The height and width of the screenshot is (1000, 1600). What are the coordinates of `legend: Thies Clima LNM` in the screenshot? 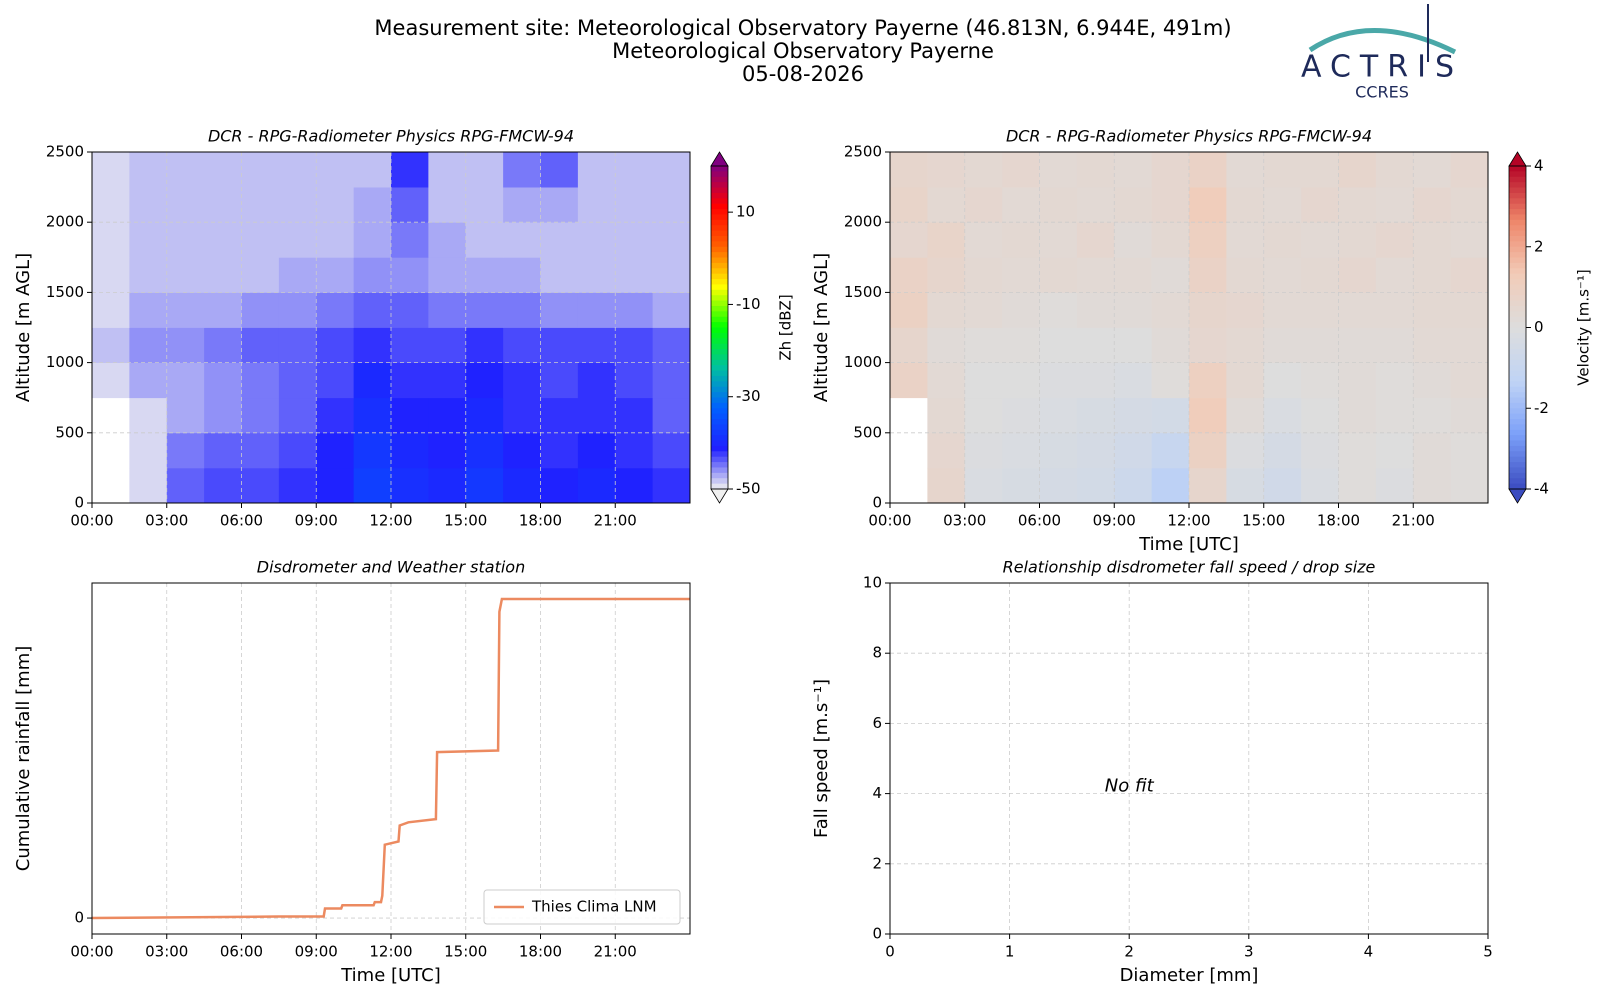 It's located at (582, 907).